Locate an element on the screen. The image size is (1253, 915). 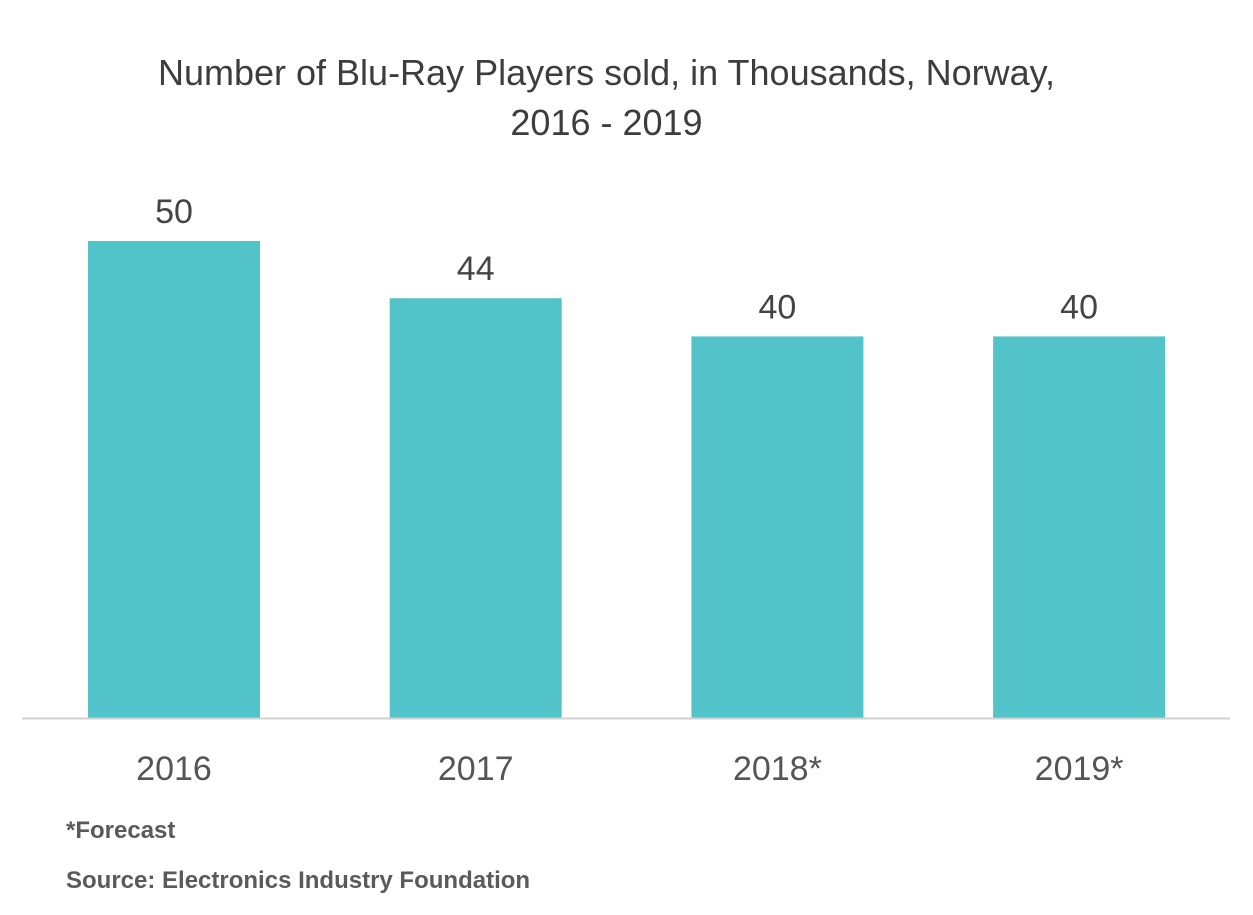
x-tick-label: 2017 is located at coordinates (476, 769).